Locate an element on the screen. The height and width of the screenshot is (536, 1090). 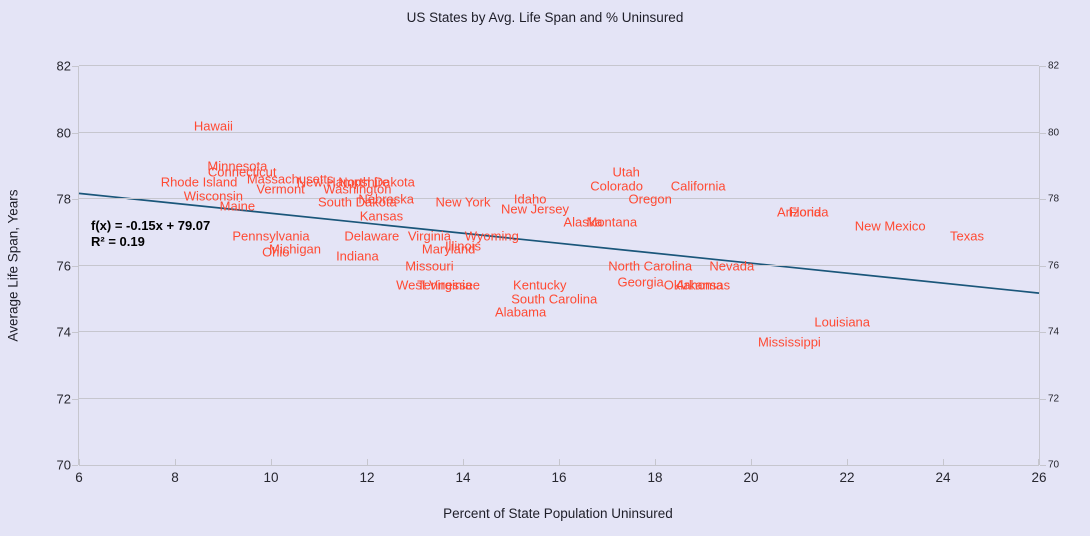
state-label: Mississippi is located at coordinates (789, 342).